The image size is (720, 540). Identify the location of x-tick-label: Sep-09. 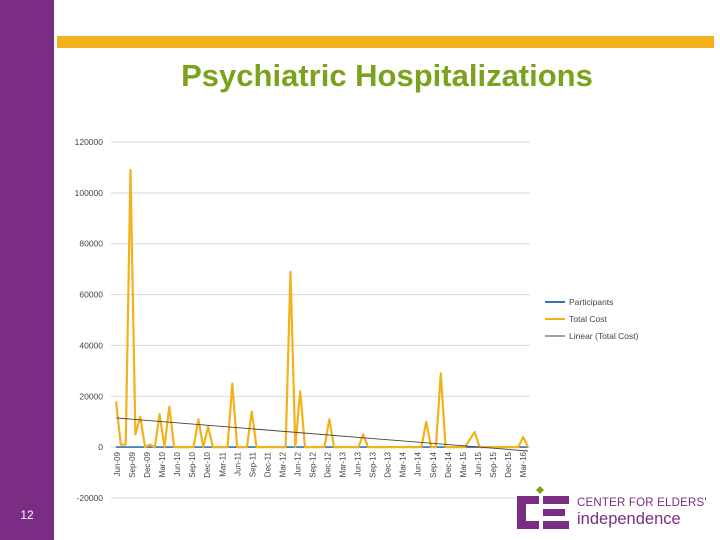
(132, 464).